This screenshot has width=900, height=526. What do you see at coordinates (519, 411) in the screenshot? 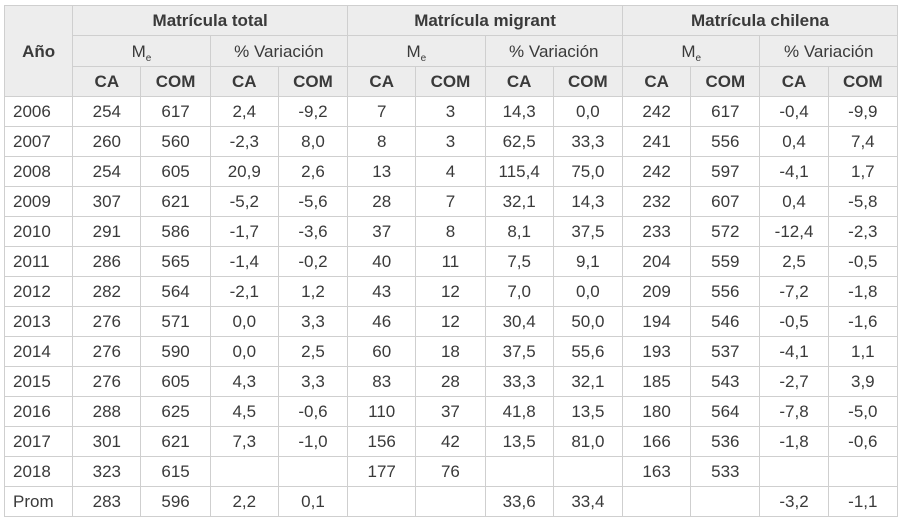
I see `table-cell: 41,8` at bounding box center [519, 411].